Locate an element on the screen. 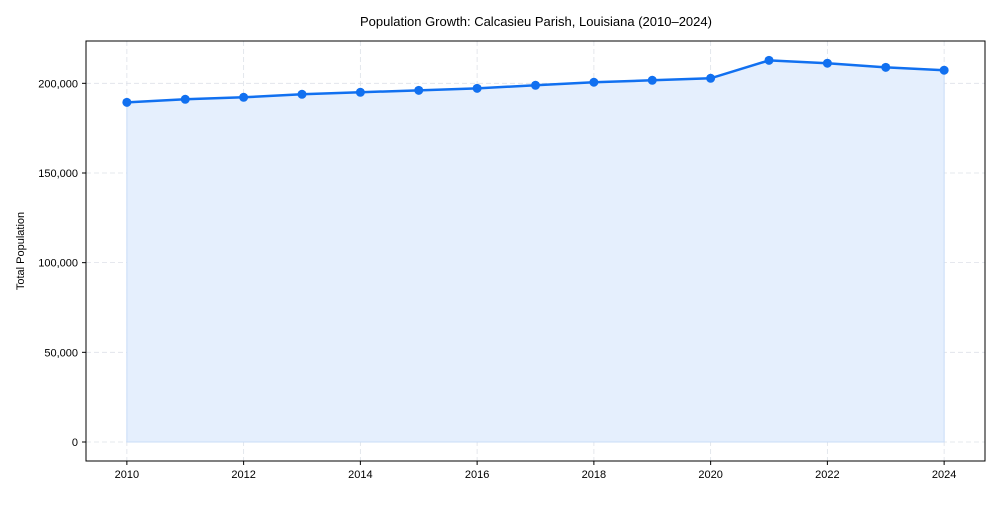 The height and width of the screenshot is (505, 1000). x-tick-label: 2012 is located at coordinates (243, 475).